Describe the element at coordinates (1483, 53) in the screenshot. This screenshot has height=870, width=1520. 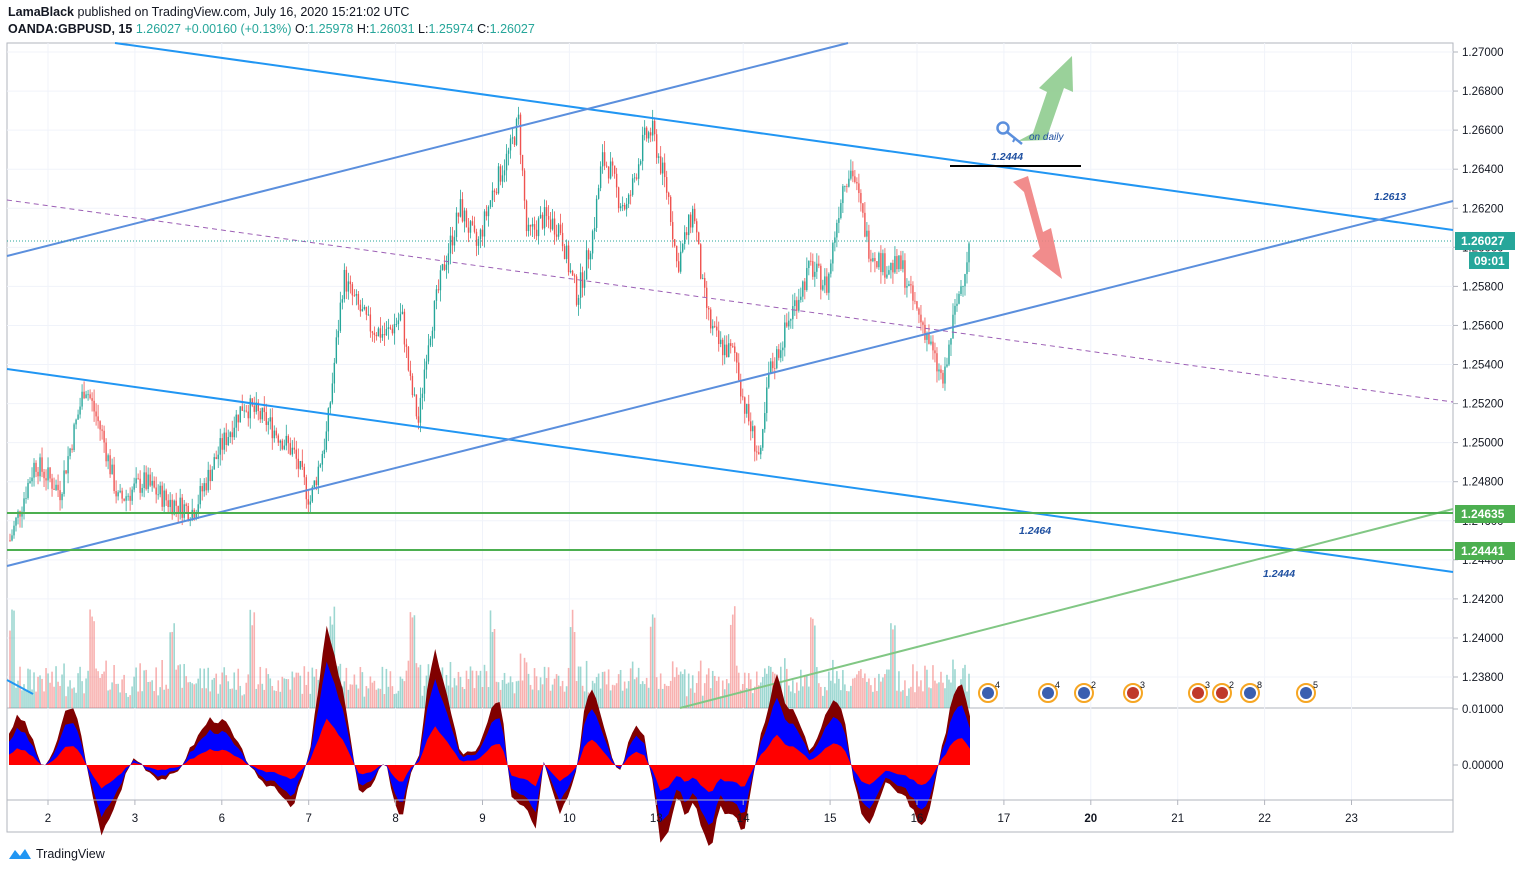
I see `price-tick-label: 1.27000` at that location.